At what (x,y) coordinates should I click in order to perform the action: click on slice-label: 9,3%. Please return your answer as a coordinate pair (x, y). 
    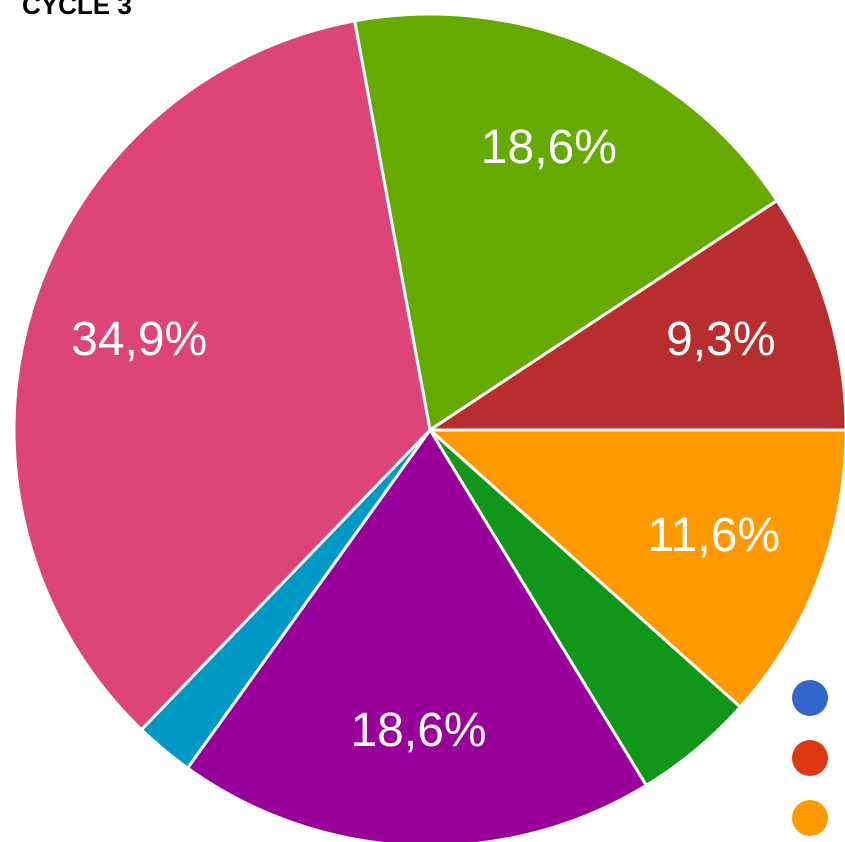
    Looking at the image, I should click on (720, 339).